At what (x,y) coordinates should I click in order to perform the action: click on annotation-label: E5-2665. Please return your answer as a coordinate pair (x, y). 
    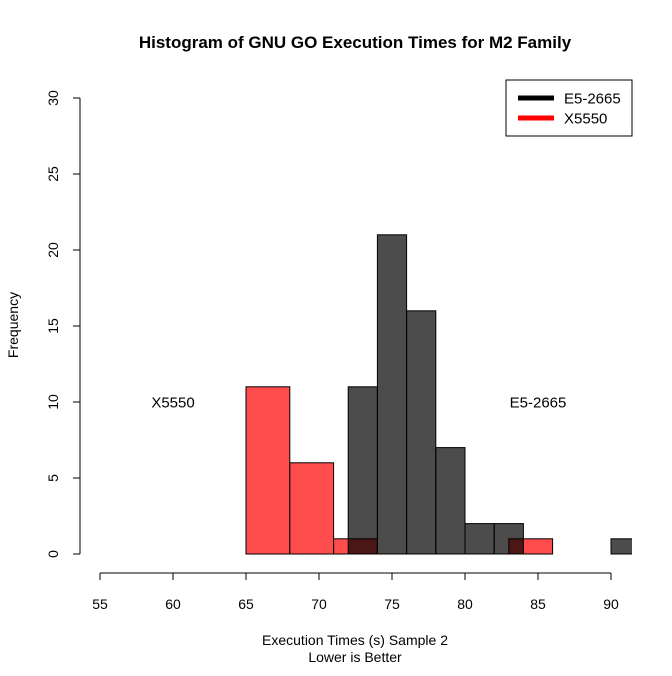
    Looking at the image, I should click on (538, 402).